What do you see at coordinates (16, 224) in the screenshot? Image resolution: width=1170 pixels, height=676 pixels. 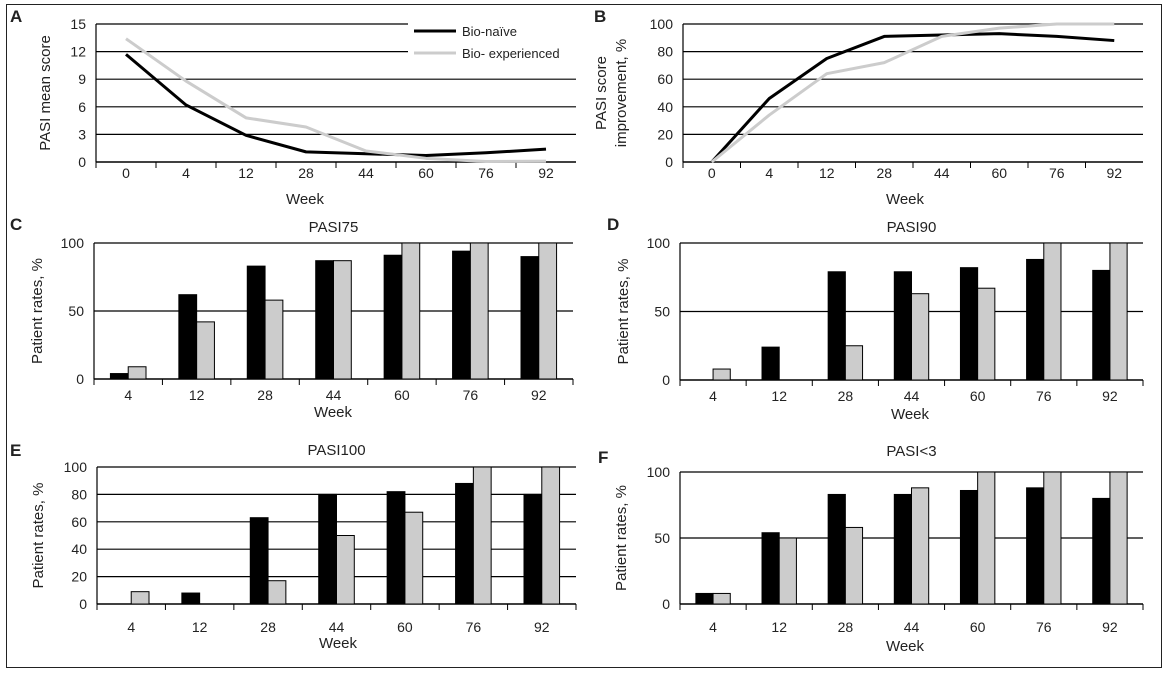 I see `panel-label: C` at bounding box center [16, 224].